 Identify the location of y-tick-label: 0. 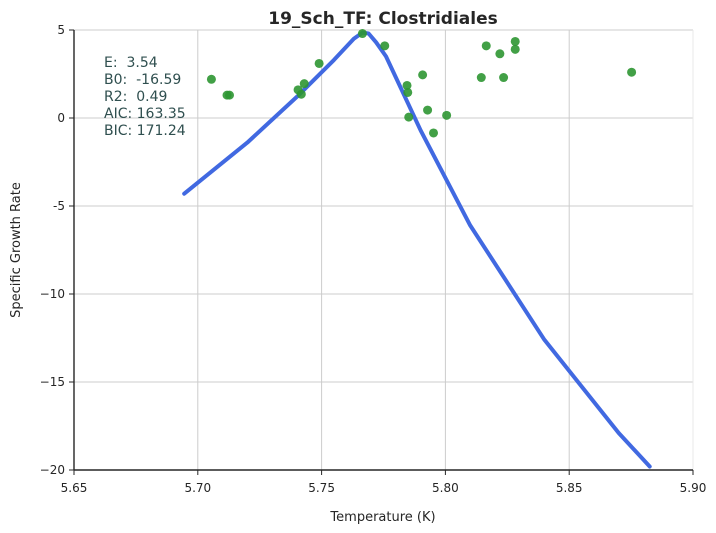
(61, 118).